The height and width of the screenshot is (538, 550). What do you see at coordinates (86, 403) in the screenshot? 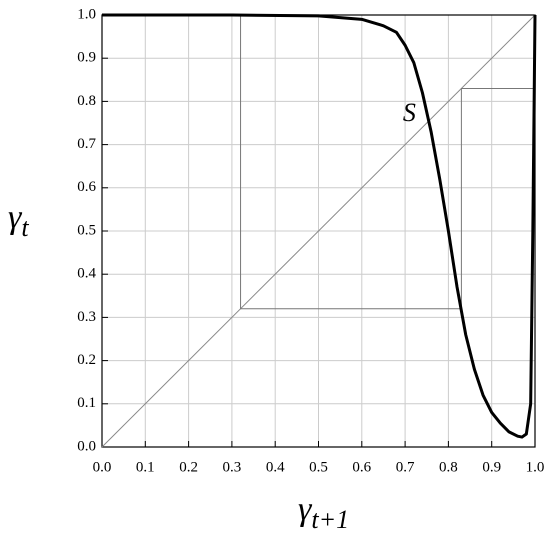
I see `y-tick-label: 0.1` at bounding box center [86, 403].